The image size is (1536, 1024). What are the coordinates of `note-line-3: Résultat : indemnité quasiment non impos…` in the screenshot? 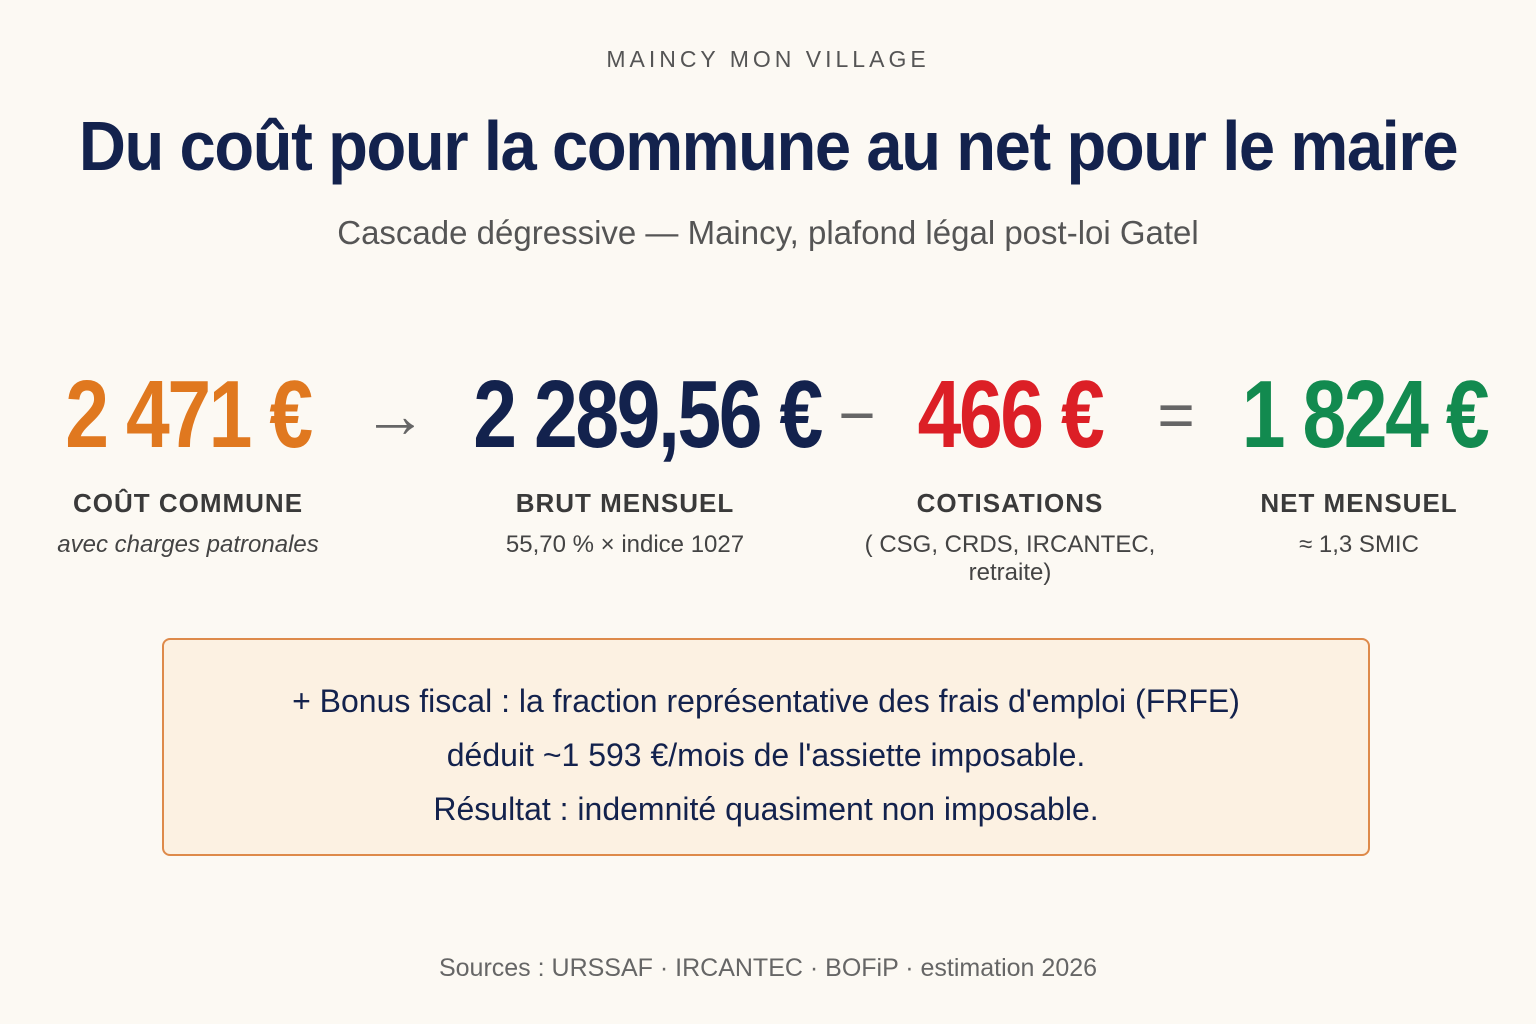 It's located at (766, 809).